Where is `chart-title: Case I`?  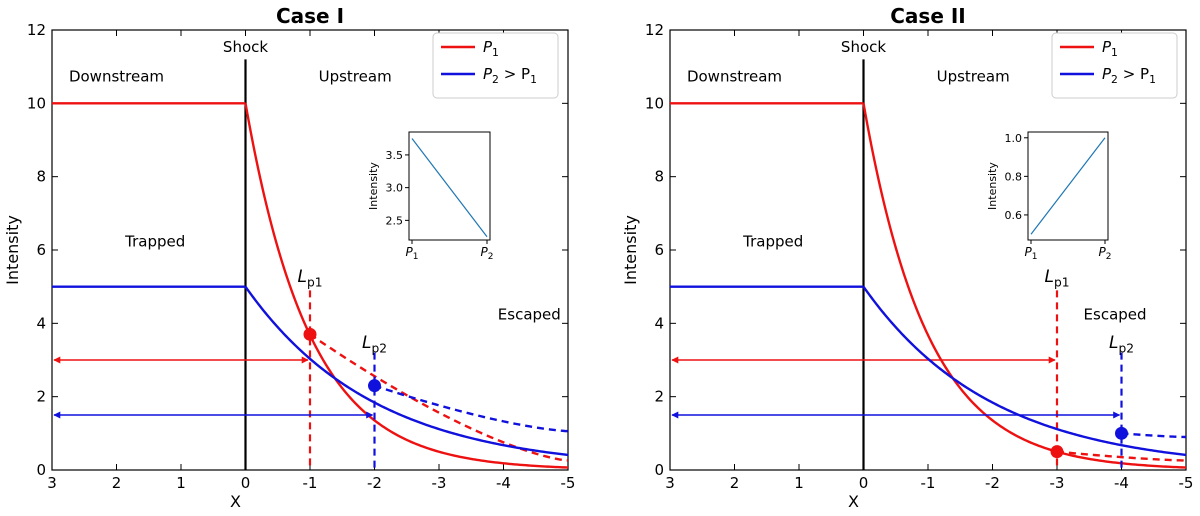 chart-title: Case I is located at coordinates (310, 16).